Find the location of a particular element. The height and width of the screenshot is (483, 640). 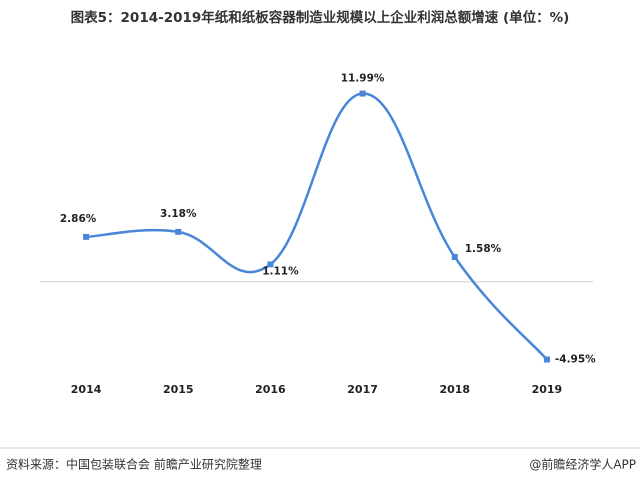

value-label: 1.11% is located at coordinates (280, 271).